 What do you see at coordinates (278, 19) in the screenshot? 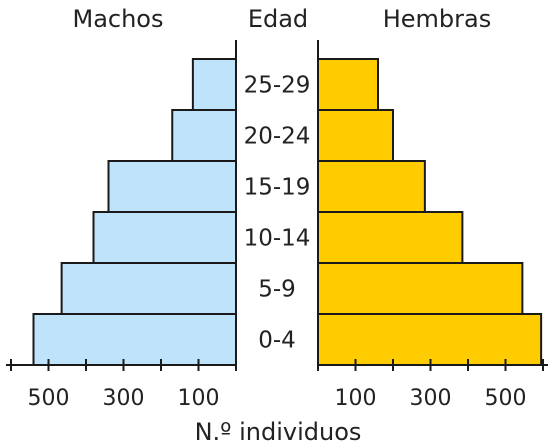
I see `header-age: Edad` at bounding box center [278, 19].